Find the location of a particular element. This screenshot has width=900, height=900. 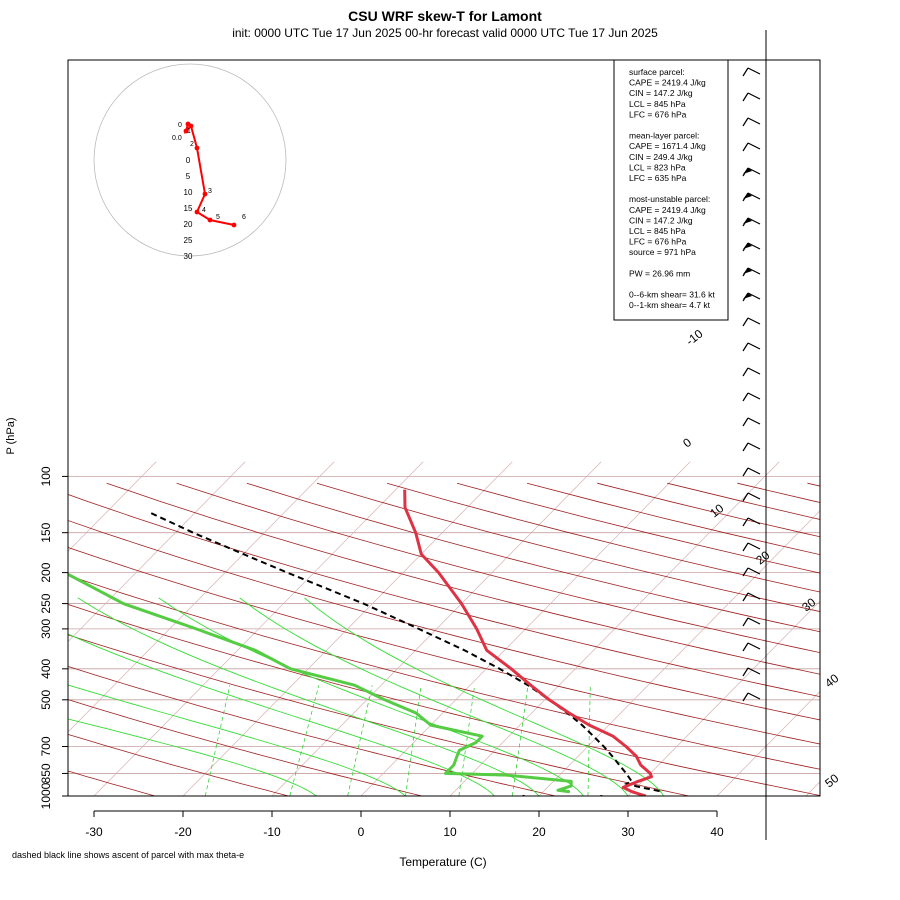

isotherm-label: -10 is located at coordinates (694, 337).